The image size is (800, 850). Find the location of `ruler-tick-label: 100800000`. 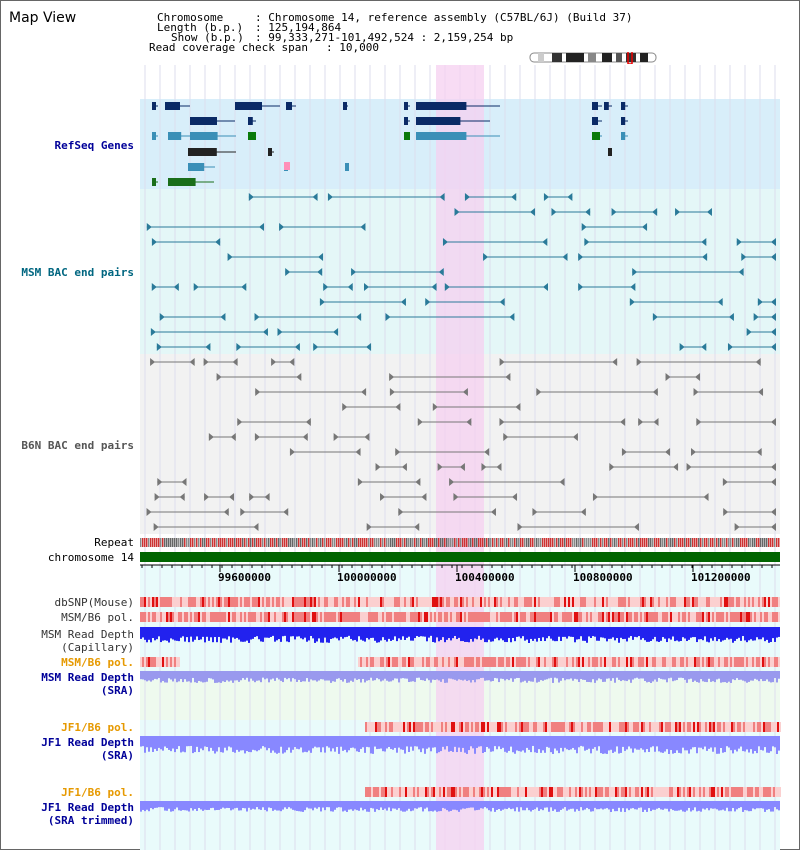

ruler-tick-label: 100800000 is located at coordinates (603, 577).